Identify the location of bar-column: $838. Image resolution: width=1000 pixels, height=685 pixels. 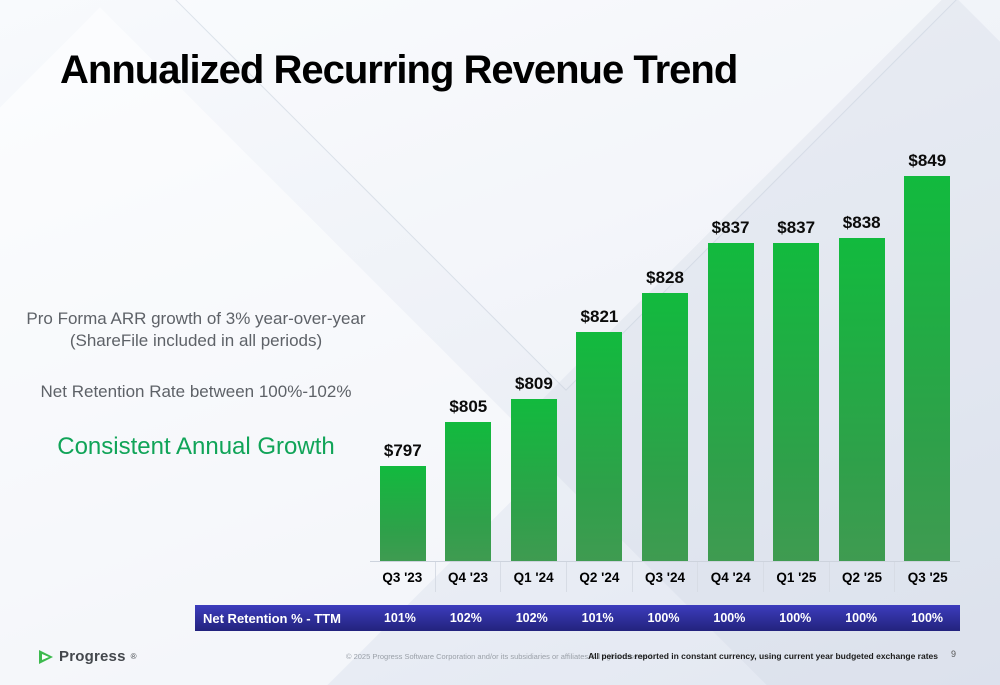
(862, 338).